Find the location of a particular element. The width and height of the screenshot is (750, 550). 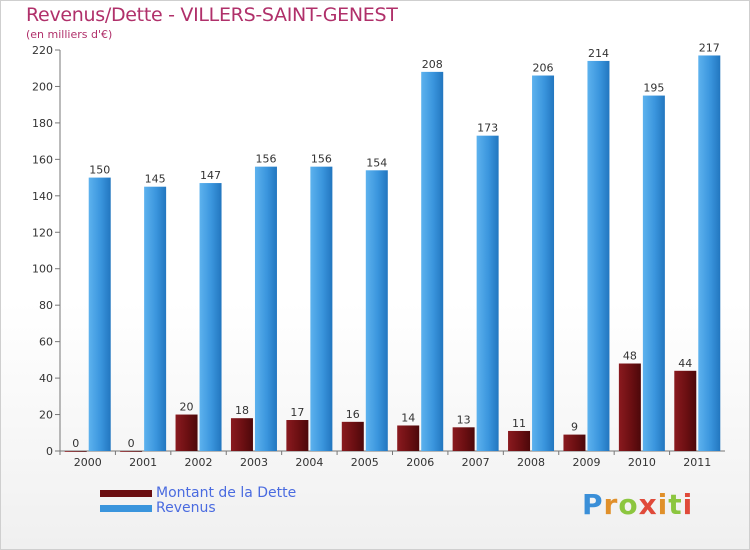

y-tick-label: 180 is located at coordinates (42, 123).